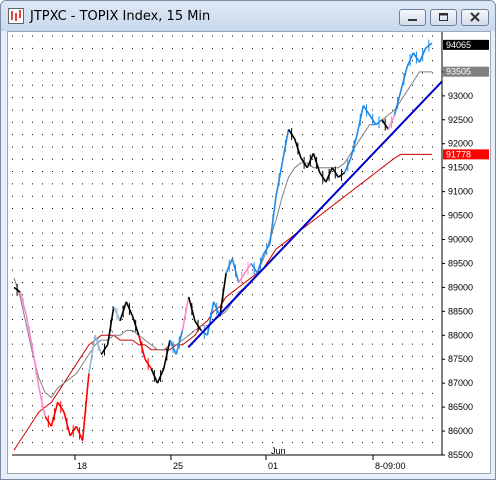 The image size is (496, 480). What do you see at coordinates (458, 154) in the screenshot?
I see `ma-slow-value-label: 91778` at bounding box center [458, 154].